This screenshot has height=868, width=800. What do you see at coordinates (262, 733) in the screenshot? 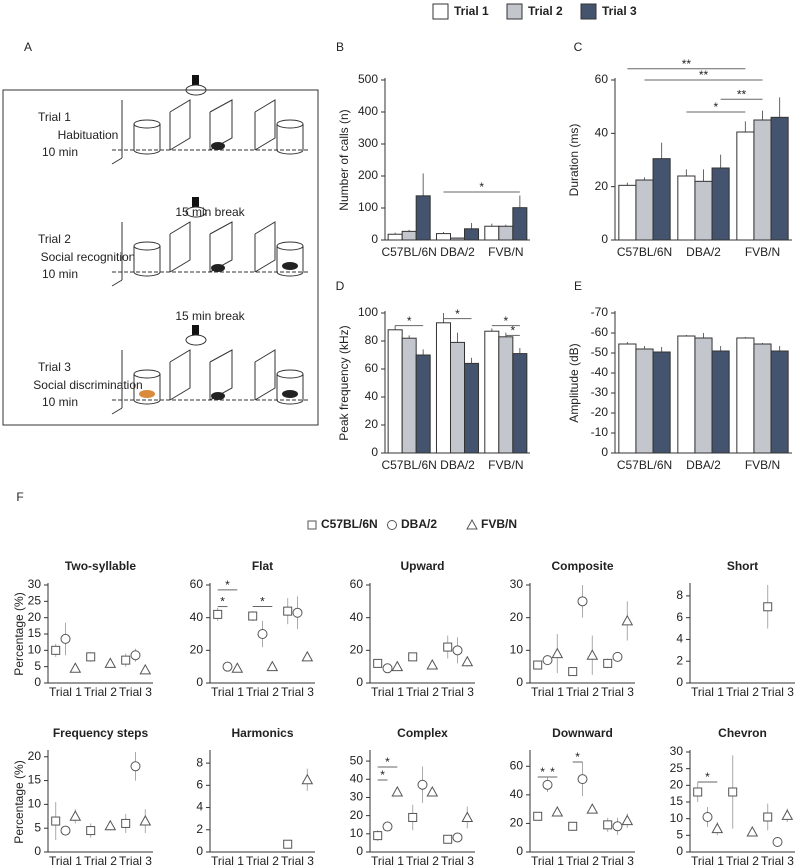
I see `chart-title: Harmonics` at bounding box center [262, 733].